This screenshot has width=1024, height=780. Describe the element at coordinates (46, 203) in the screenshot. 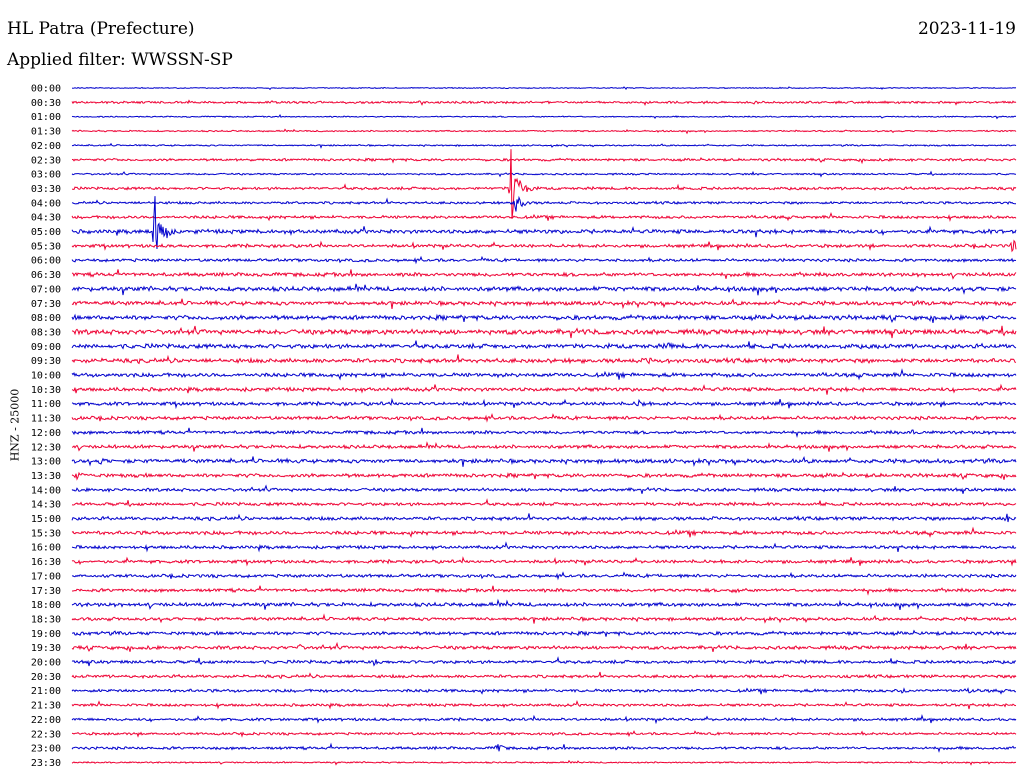

I see `row-time-label: 04:00` at that location.